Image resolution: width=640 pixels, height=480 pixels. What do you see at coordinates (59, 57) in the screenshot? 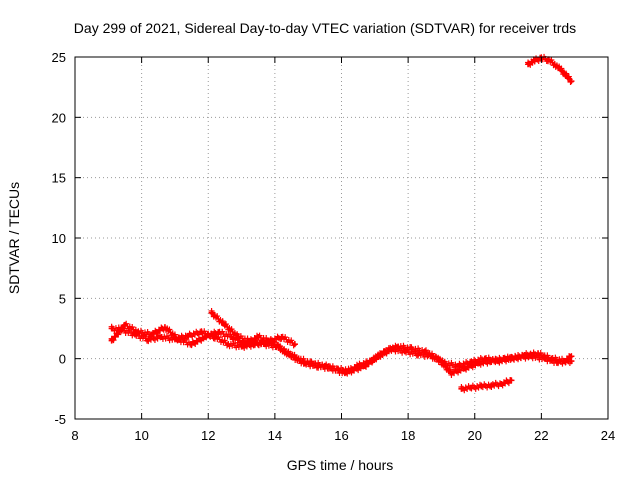
I see `y-tick-label: 25` at bounding box center [59, 57].